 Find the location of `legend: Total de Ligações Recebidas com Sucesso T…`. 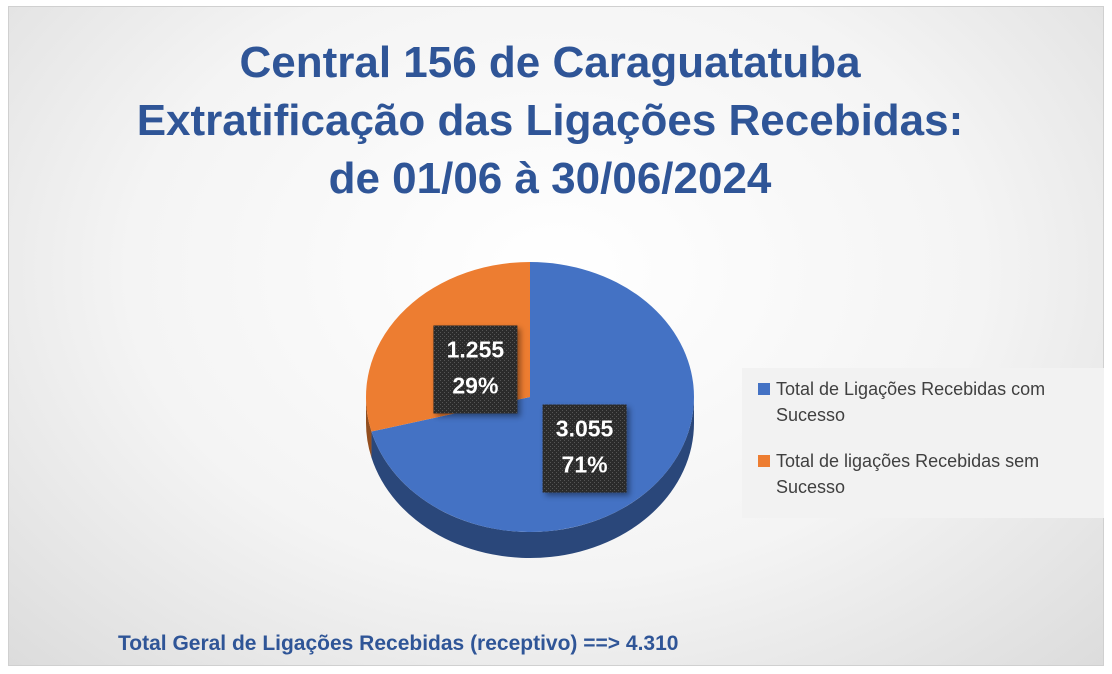

legend: Total de Ligações Recebidas com Sucesso T… is located at coordinates (923, 443).